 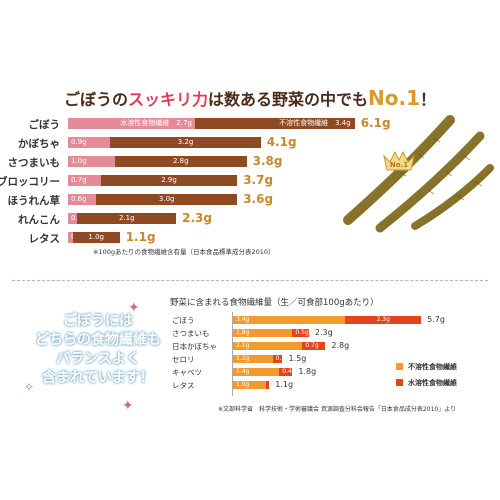 What do you see at coordinates (288, 99) in the screenshot?
I see `headline-part2: は数ある野菜の中でも` at bounding box center [288, 99].